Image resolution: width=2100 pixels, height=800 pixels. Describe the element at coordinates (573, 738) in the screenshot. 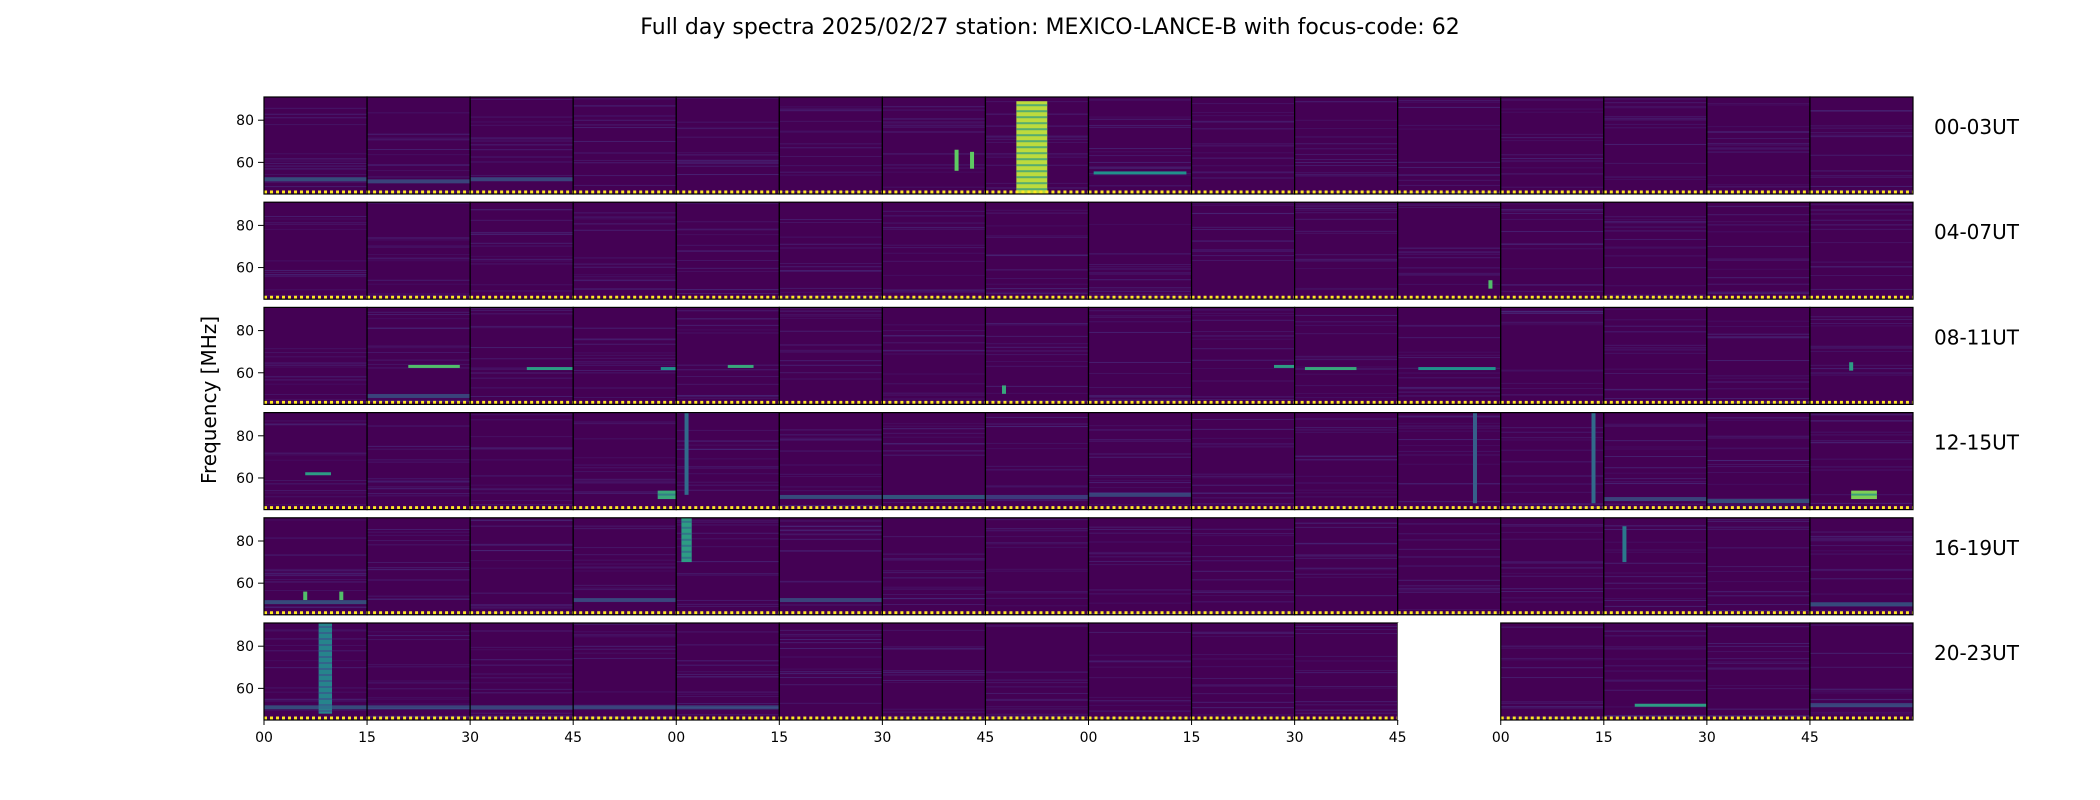

I see `x-tick-label: 45` at that location.